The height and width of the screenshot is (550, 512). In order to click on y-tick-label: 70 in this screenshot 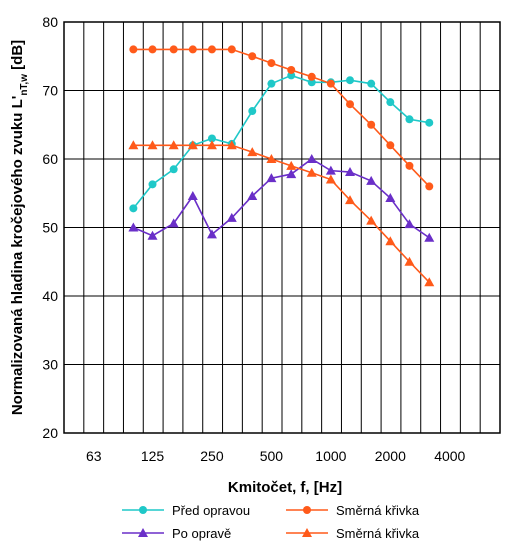, I will do `click(50, 91)`.